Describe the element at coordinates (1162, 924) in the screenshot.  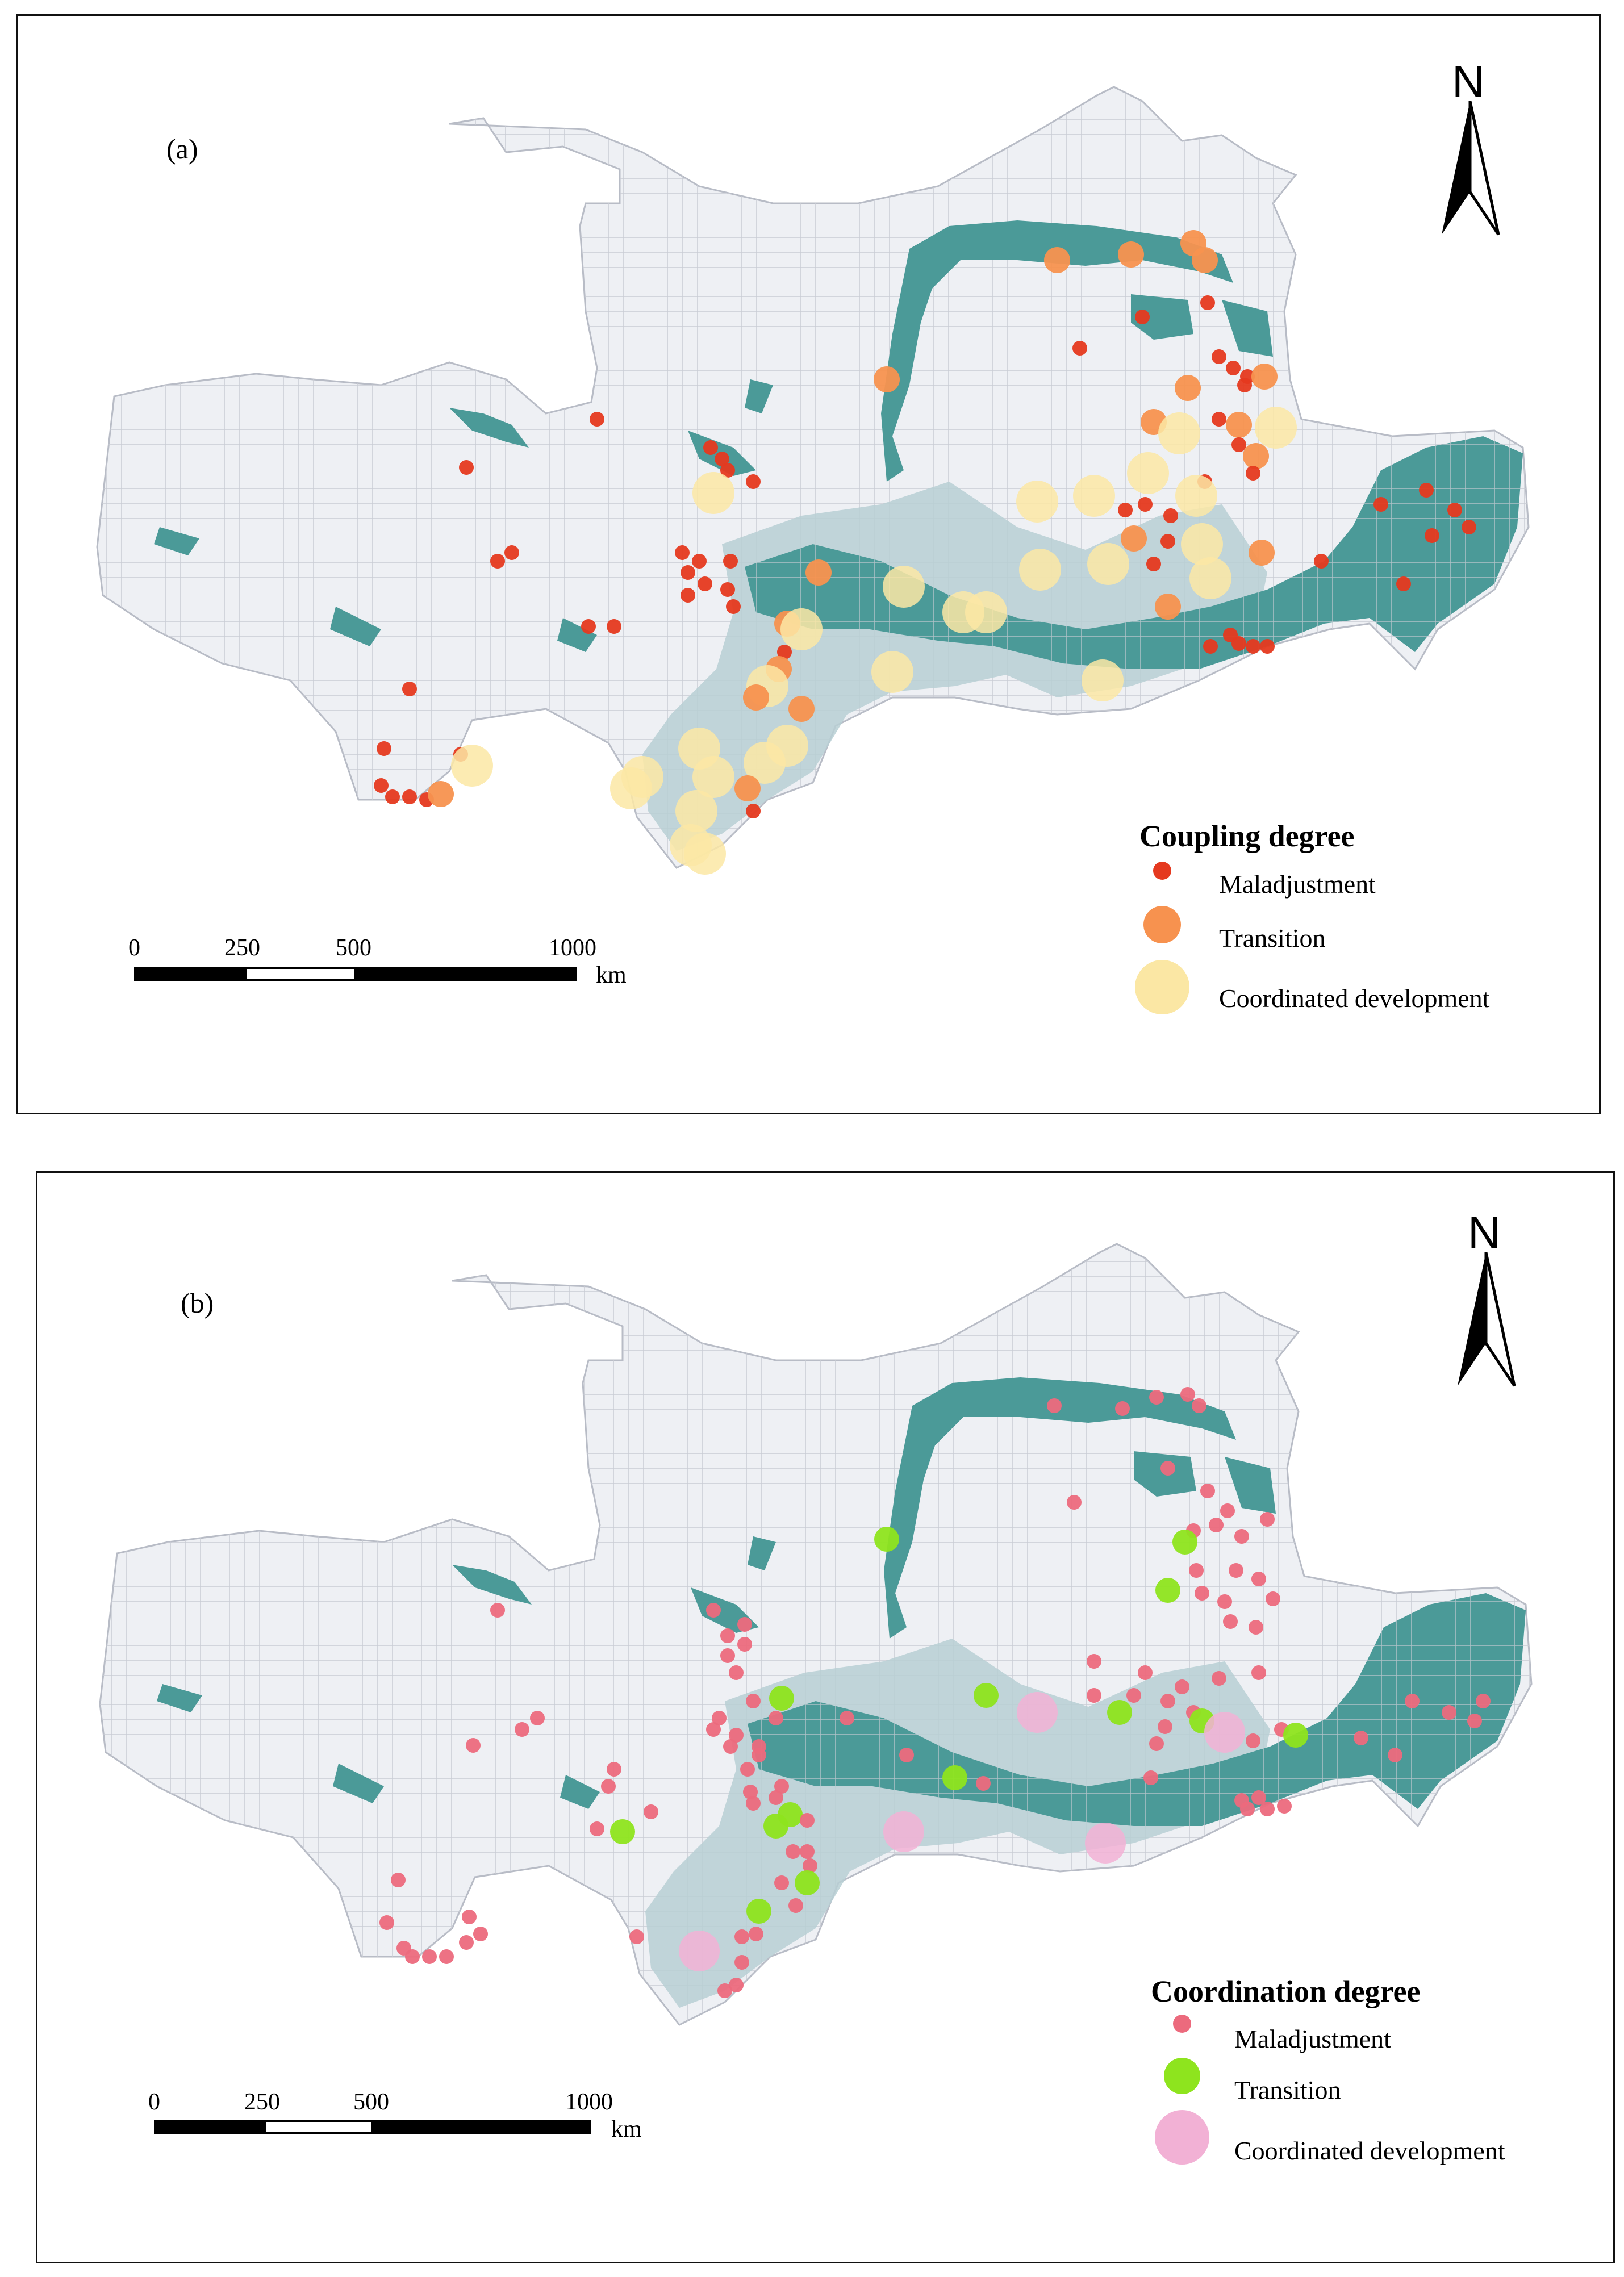
I see `legend-symbol-transition` at that location.